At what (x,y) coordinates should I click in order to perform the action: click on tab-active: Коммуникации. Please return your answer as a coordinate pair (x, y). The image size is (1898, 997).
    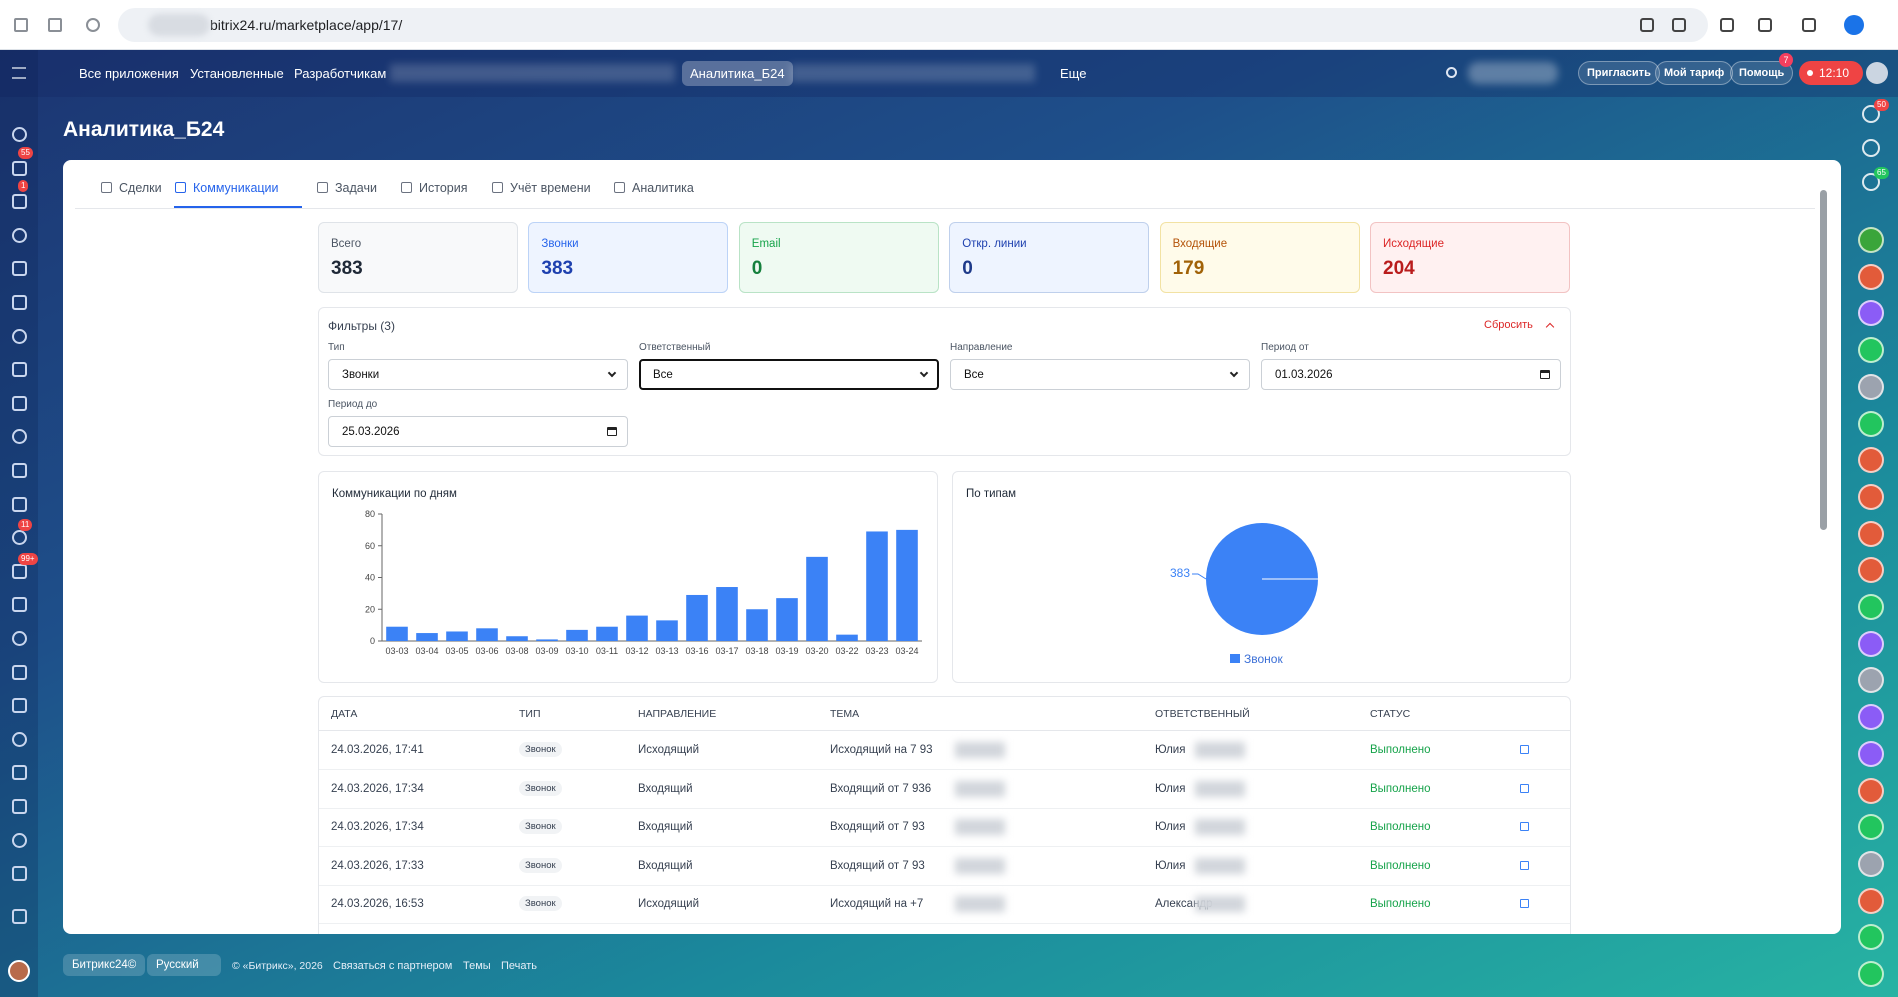
    Looking at the image, I should click on (236, 188).